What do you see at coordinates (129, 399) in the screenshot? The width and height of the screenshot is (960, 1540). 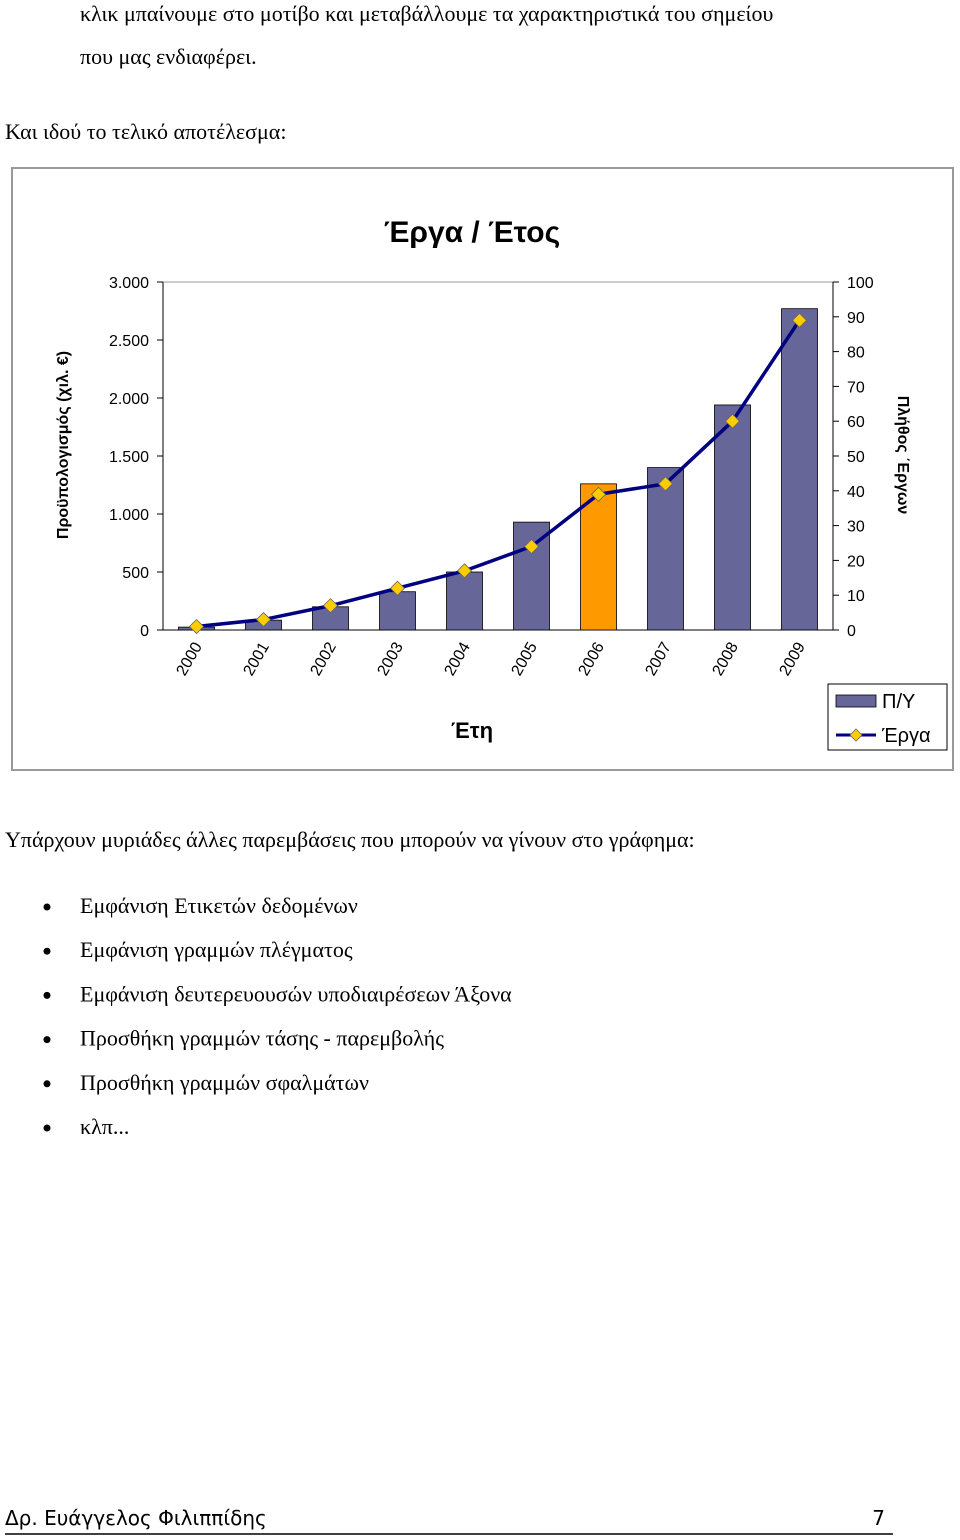 I see `y-tick-label: 2.000` at bounding box center [129, 399].